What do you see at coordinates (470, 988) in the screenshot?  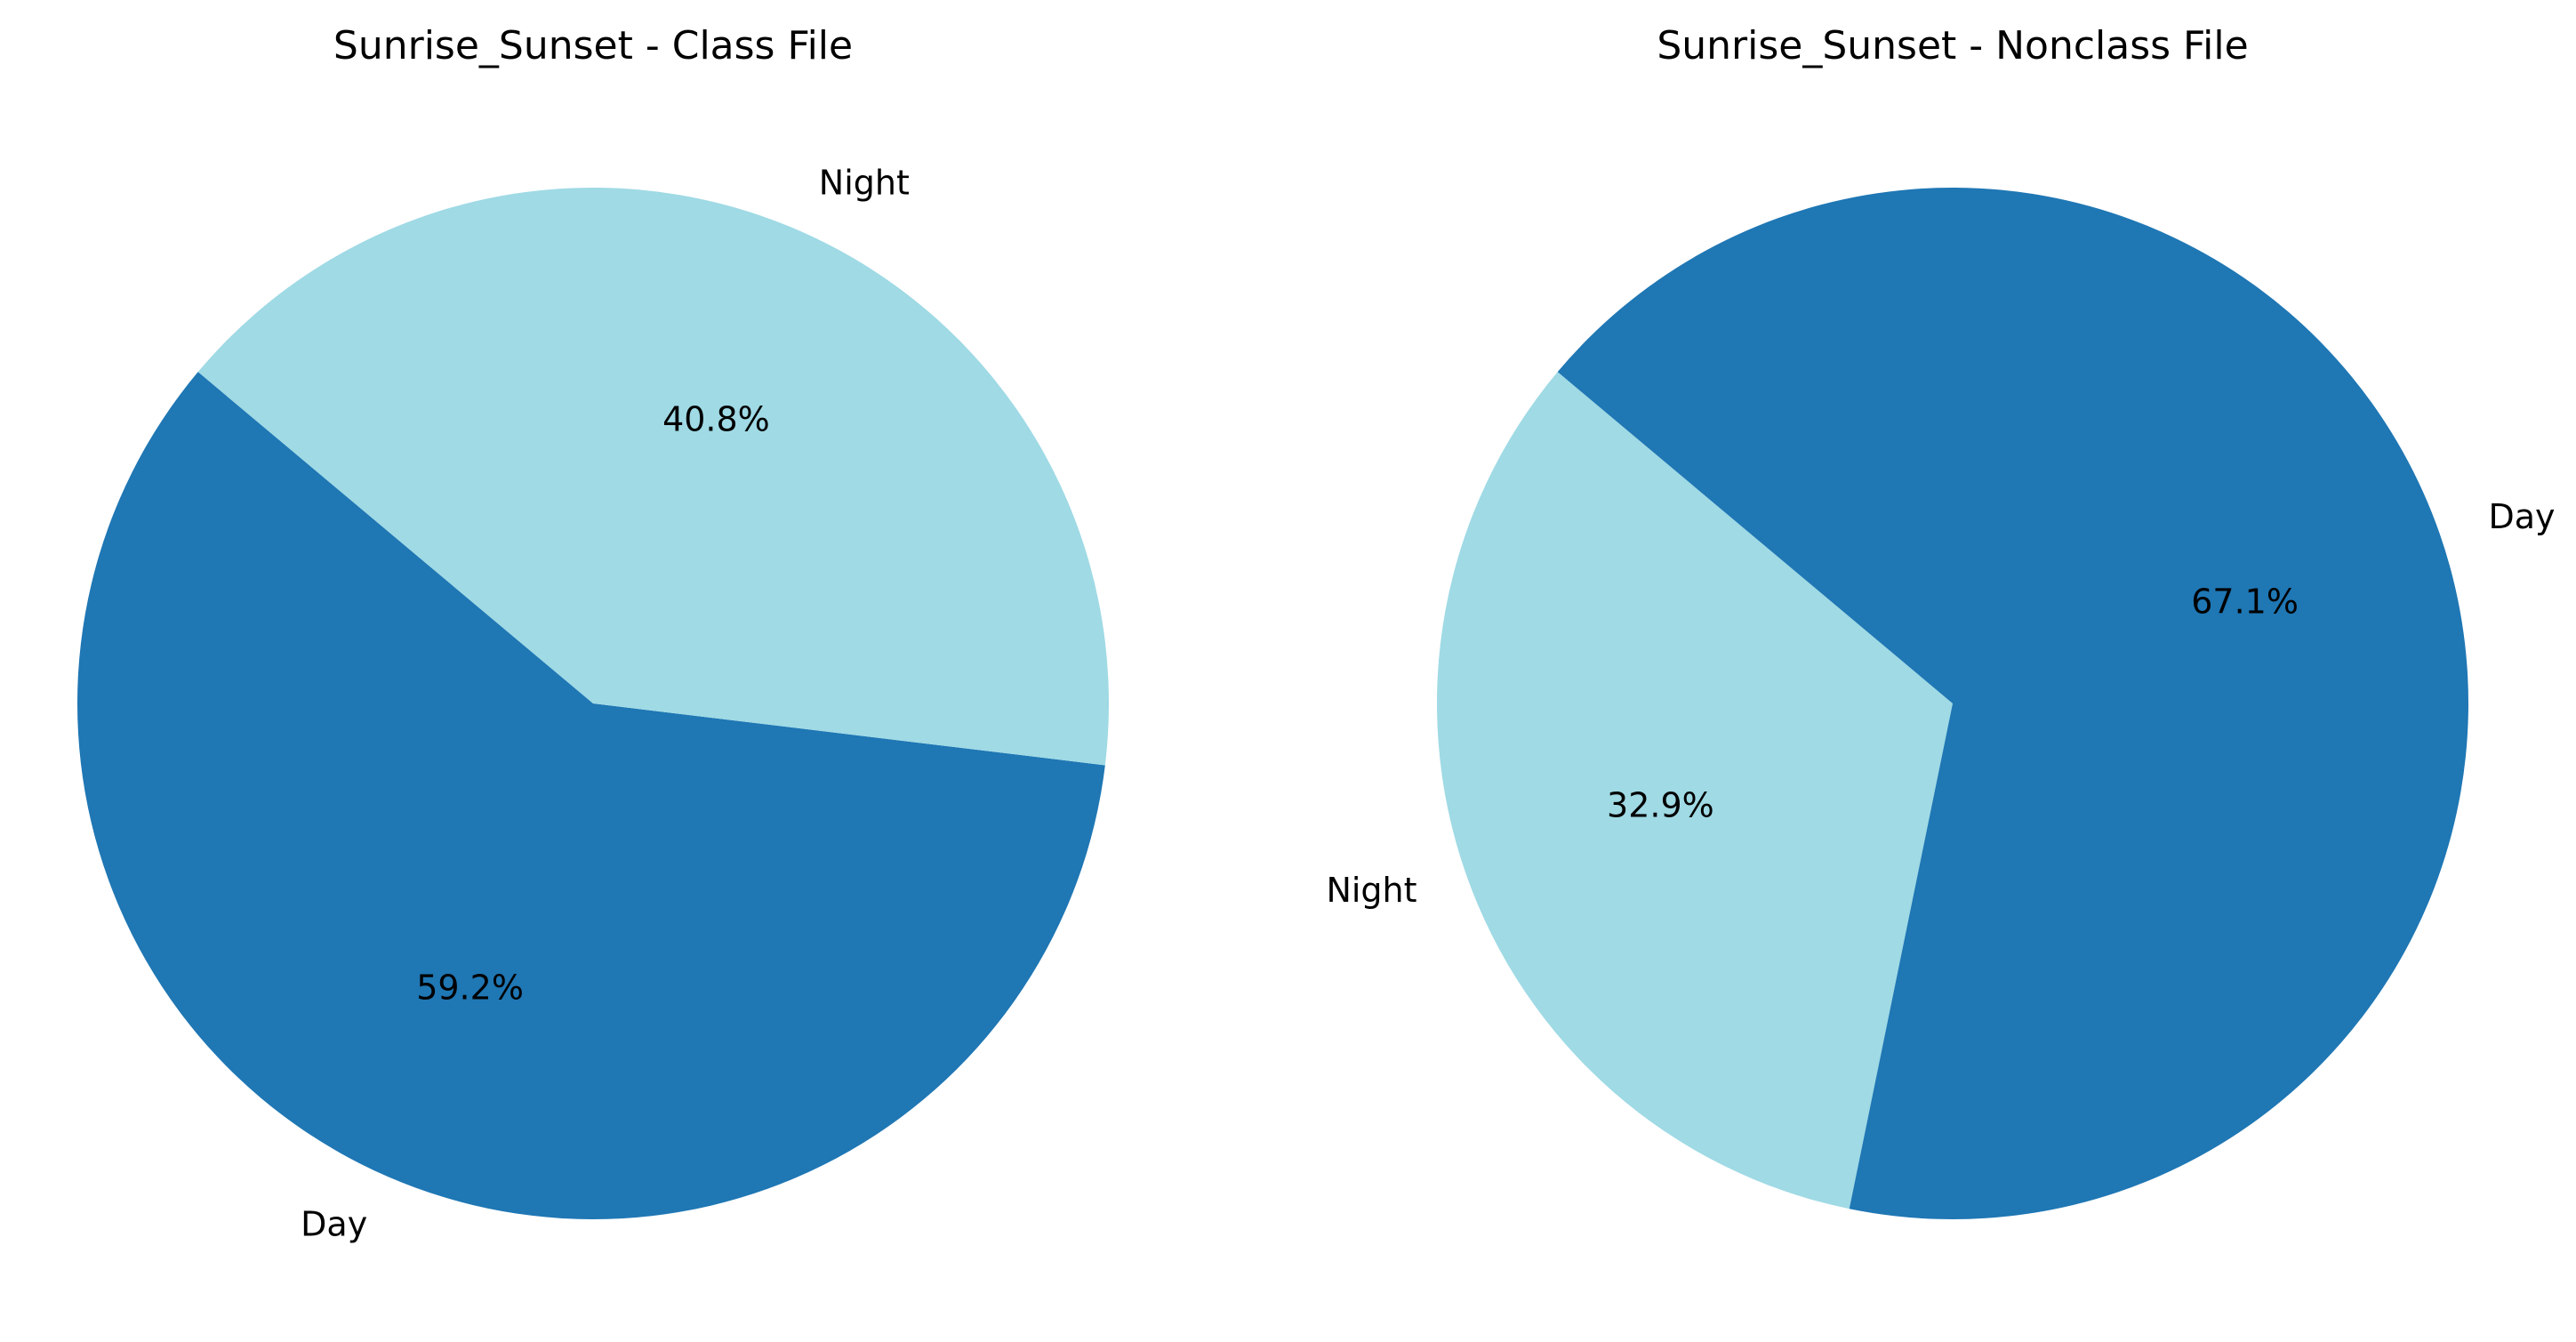 I see `class-file-pct-label-day: 59.2%` at bounding box center [470, 988].